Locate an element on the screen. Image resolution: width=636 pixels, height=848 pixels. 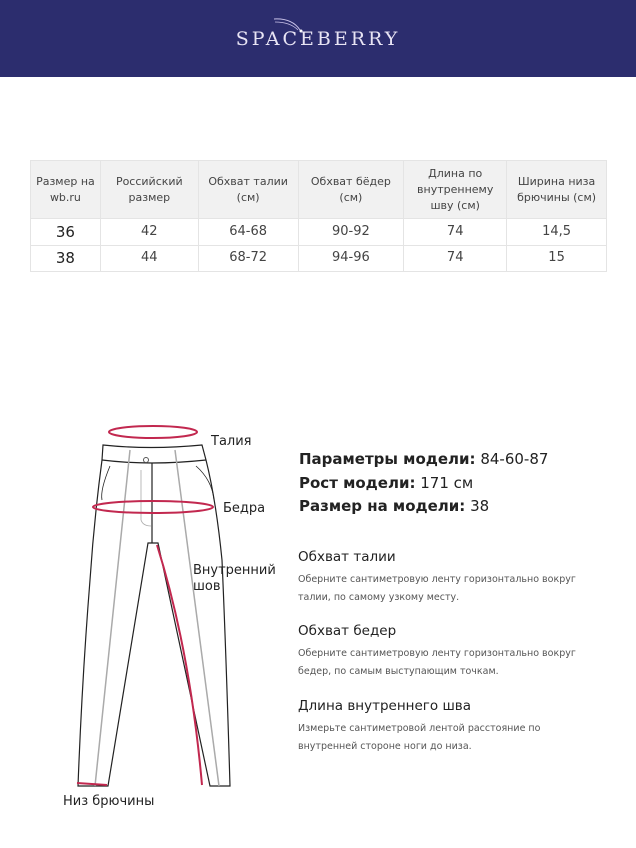
table-cell: 64-68 is located at coordinates (248, 232).